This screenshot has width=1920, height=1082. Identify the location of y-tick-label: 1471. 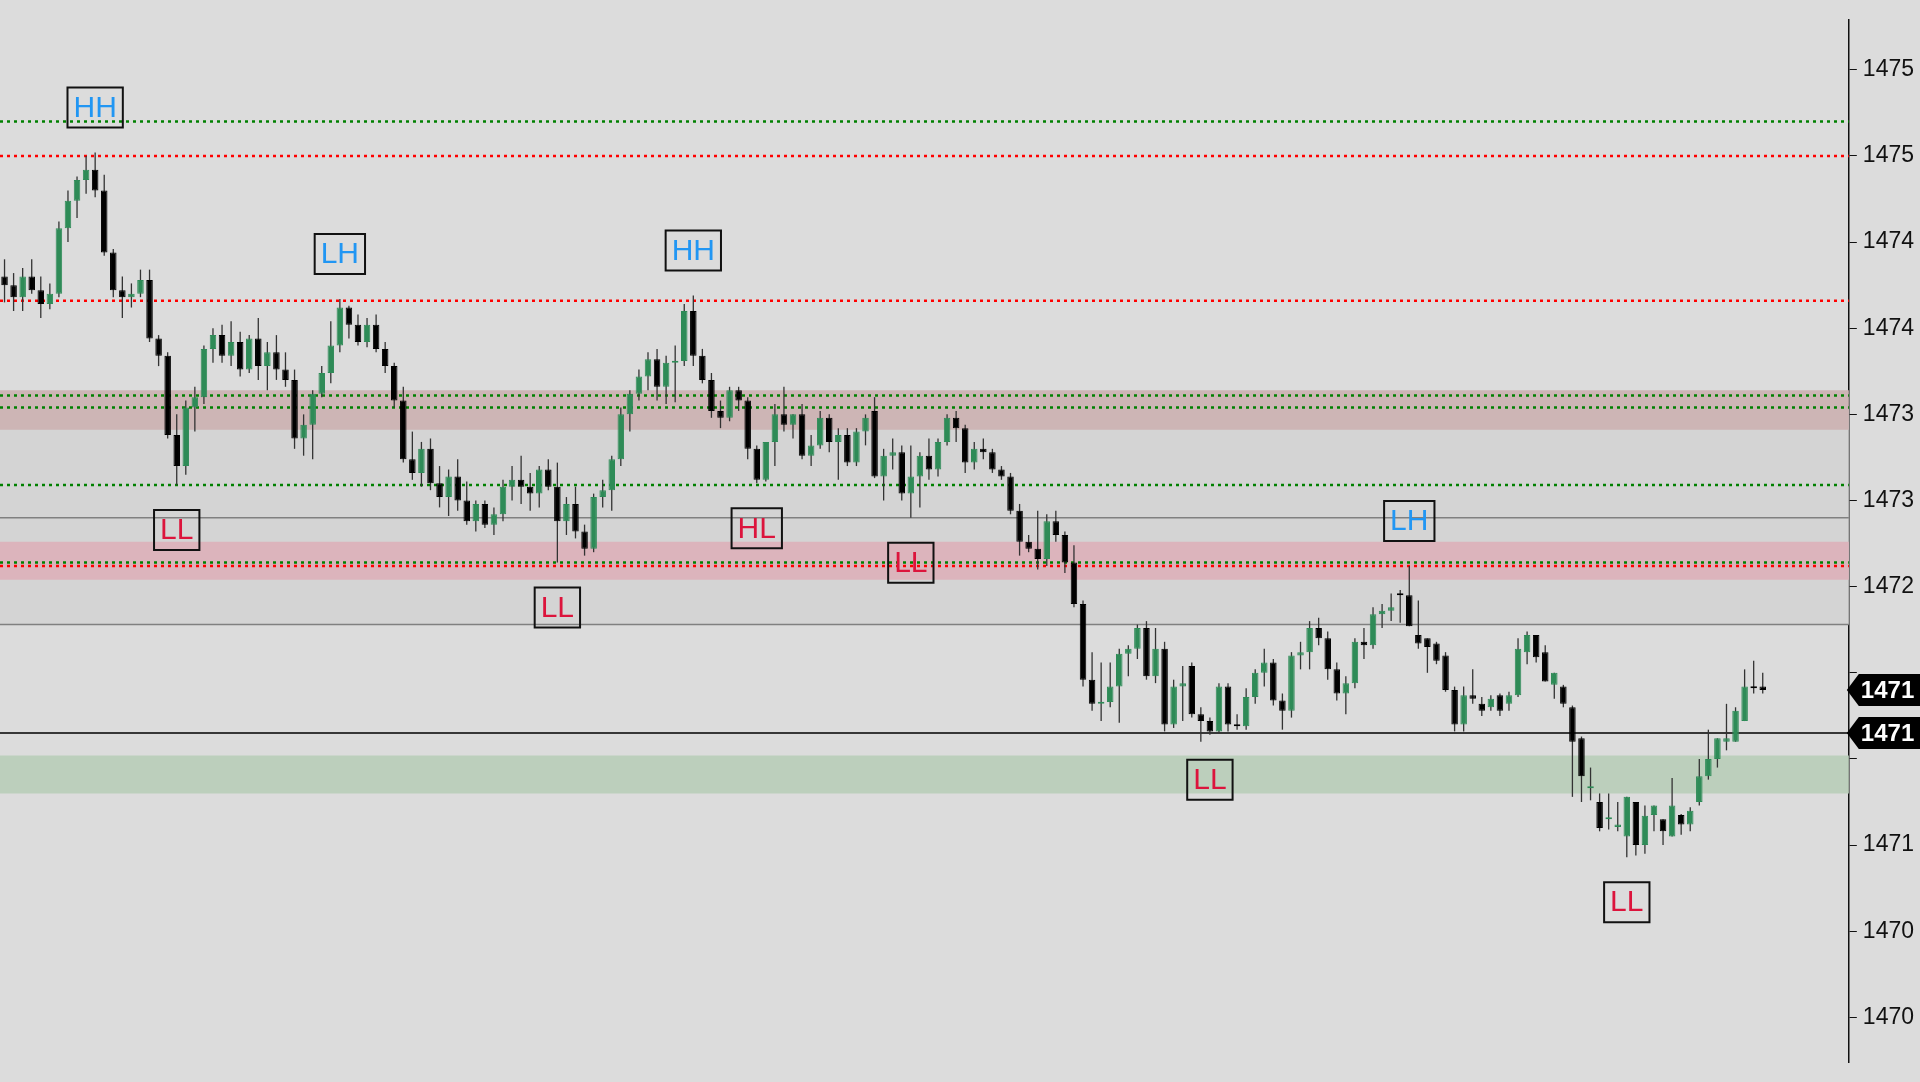
(1888, 843).